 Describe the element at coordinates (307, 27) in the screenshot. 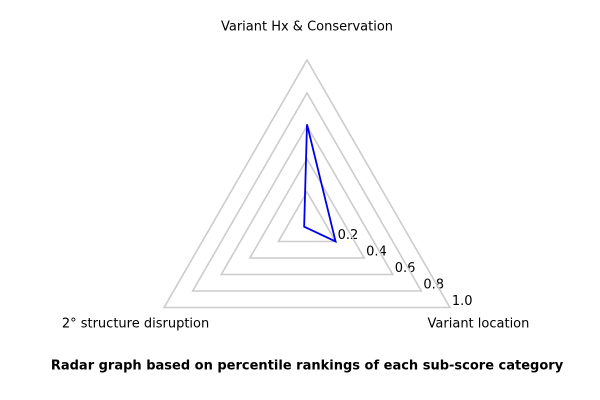

I see `axis-label: Variant Hx & Conservation` at that location.